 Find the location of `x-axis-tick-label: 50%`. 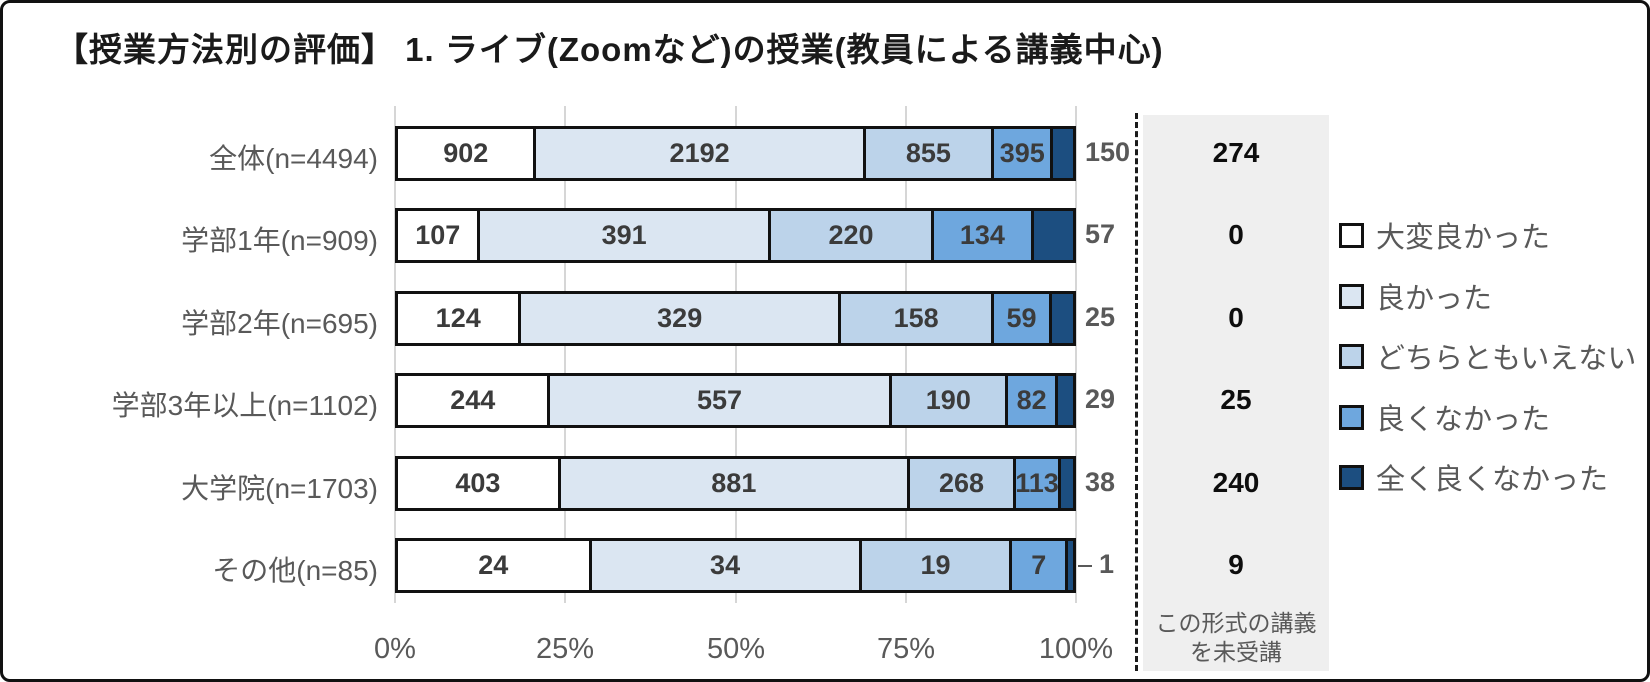

x-axis-tick-label: 50% is located at coordinates (736, 649).